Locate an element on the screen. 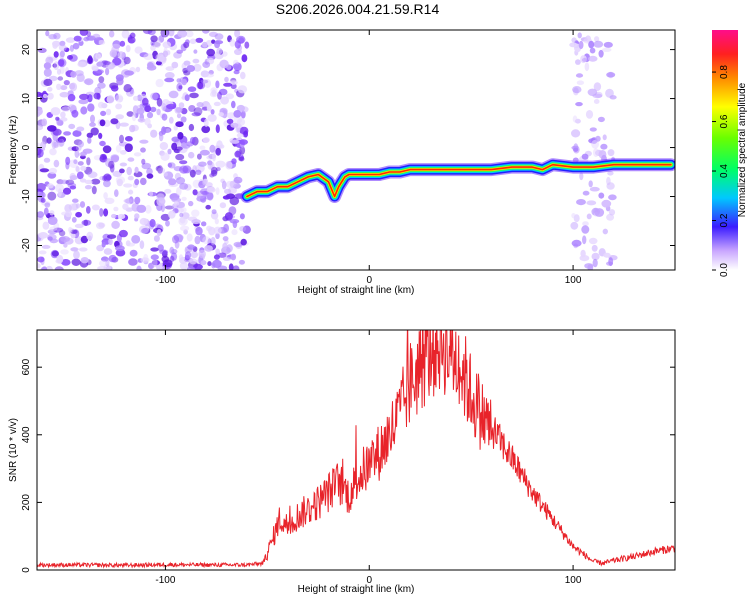  x-tick-label: 0 is located at coordinates (369, 580).